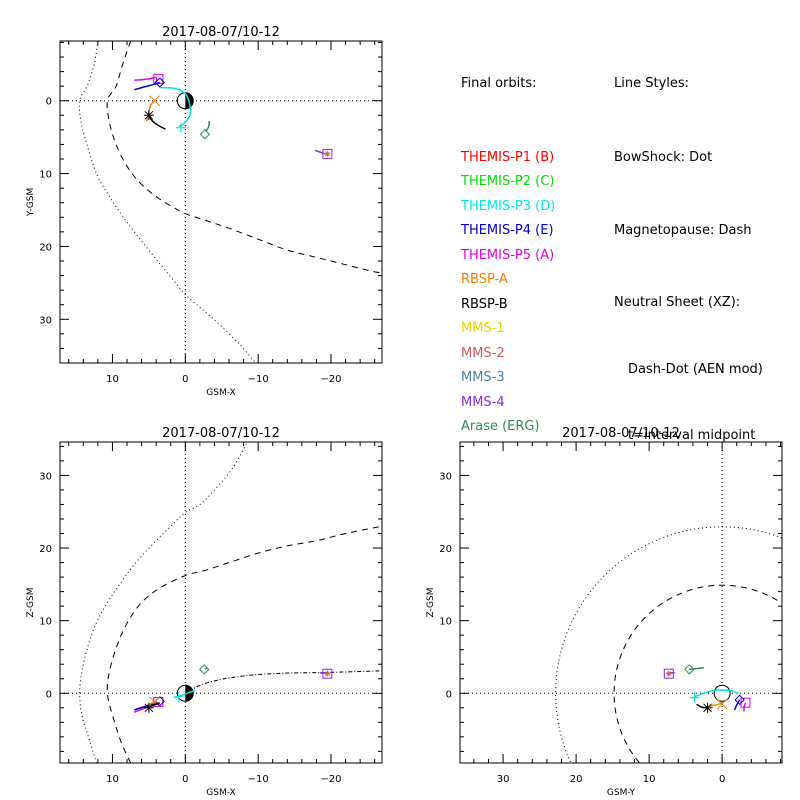 The image size is (800, 800). I want to click on x-tick-label: 20, so click(576, 779).